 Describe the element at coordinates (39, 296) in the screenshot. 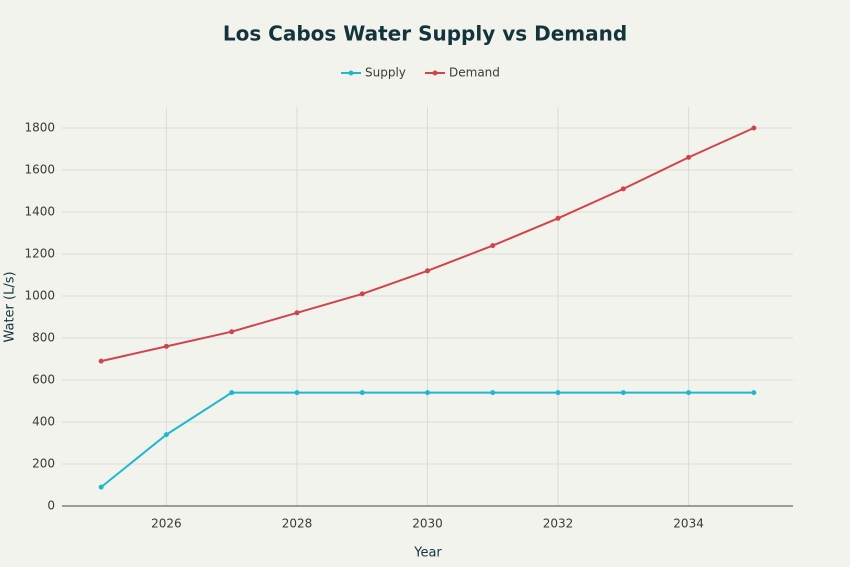

I see `y-tick-label: 1000` at that location.